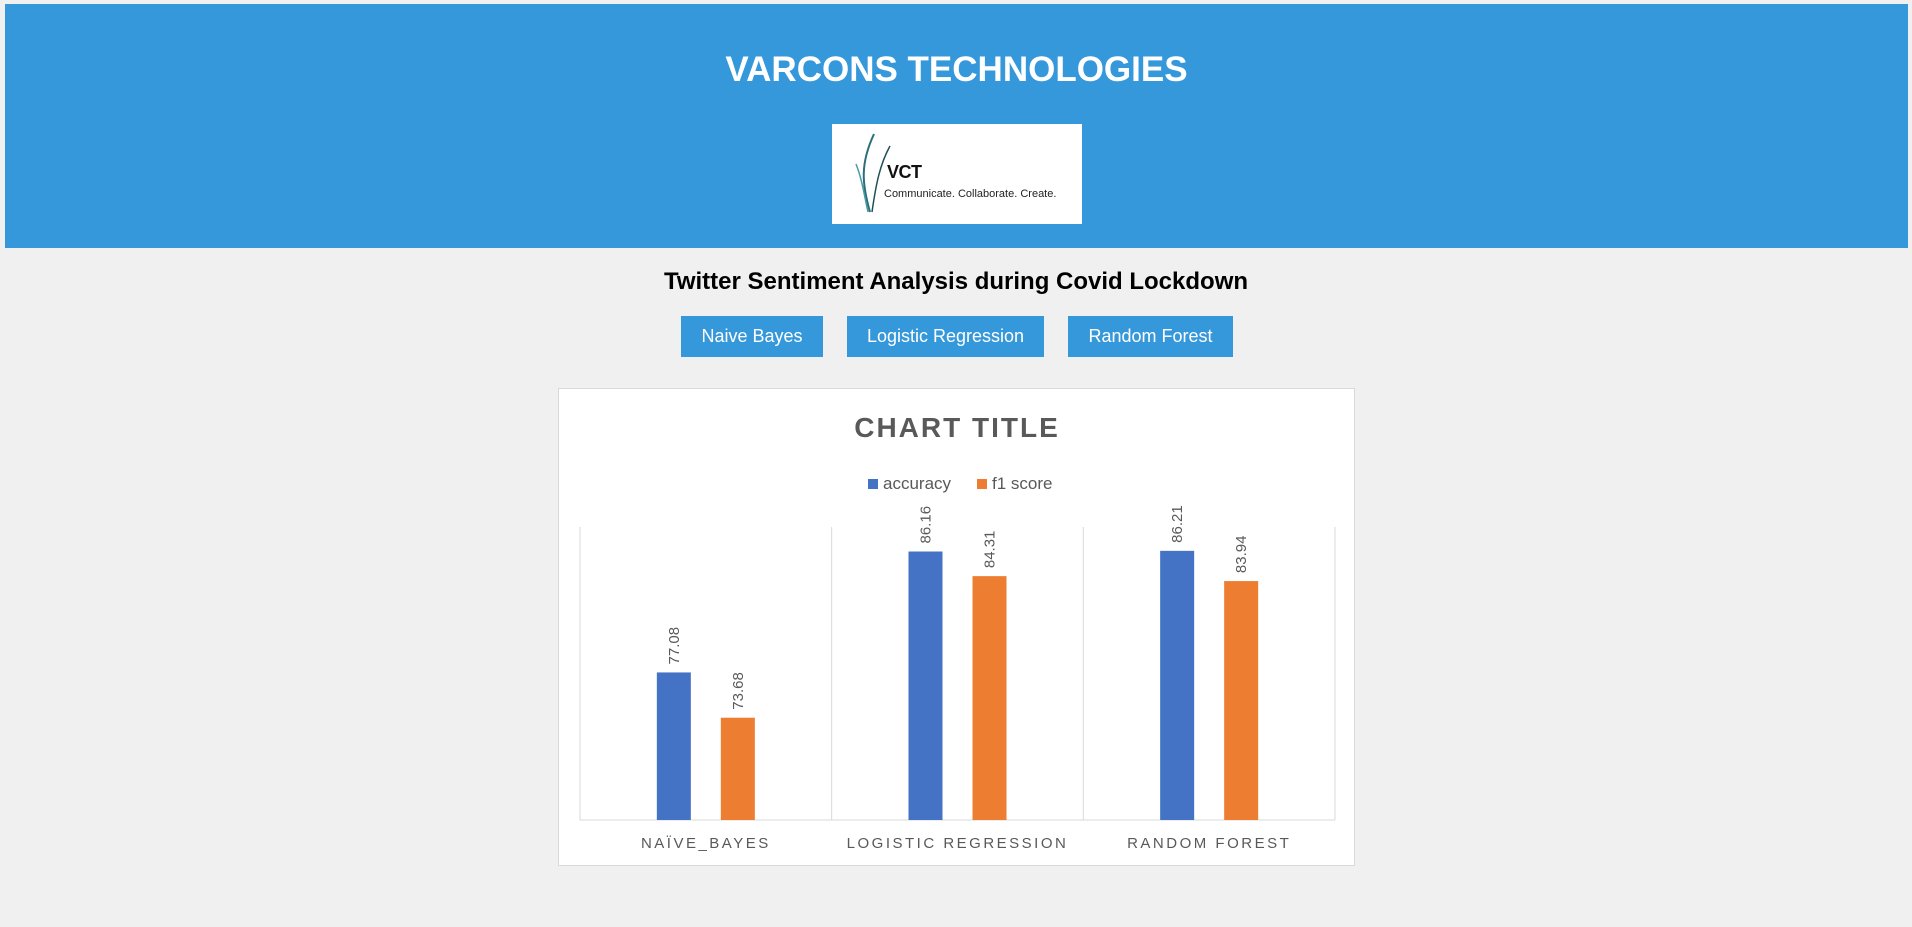 This screenshot has height=927, width=1912. Describe the element at coordinates (1150, 336) in the screenshot. I see `random-forest-button: Random Forest` at that location.